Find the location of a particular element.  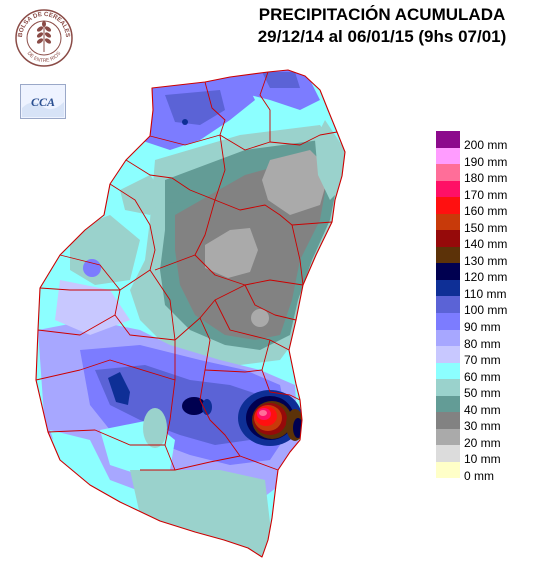

legend-label: 60 mm is located at coordinates (482, 376).